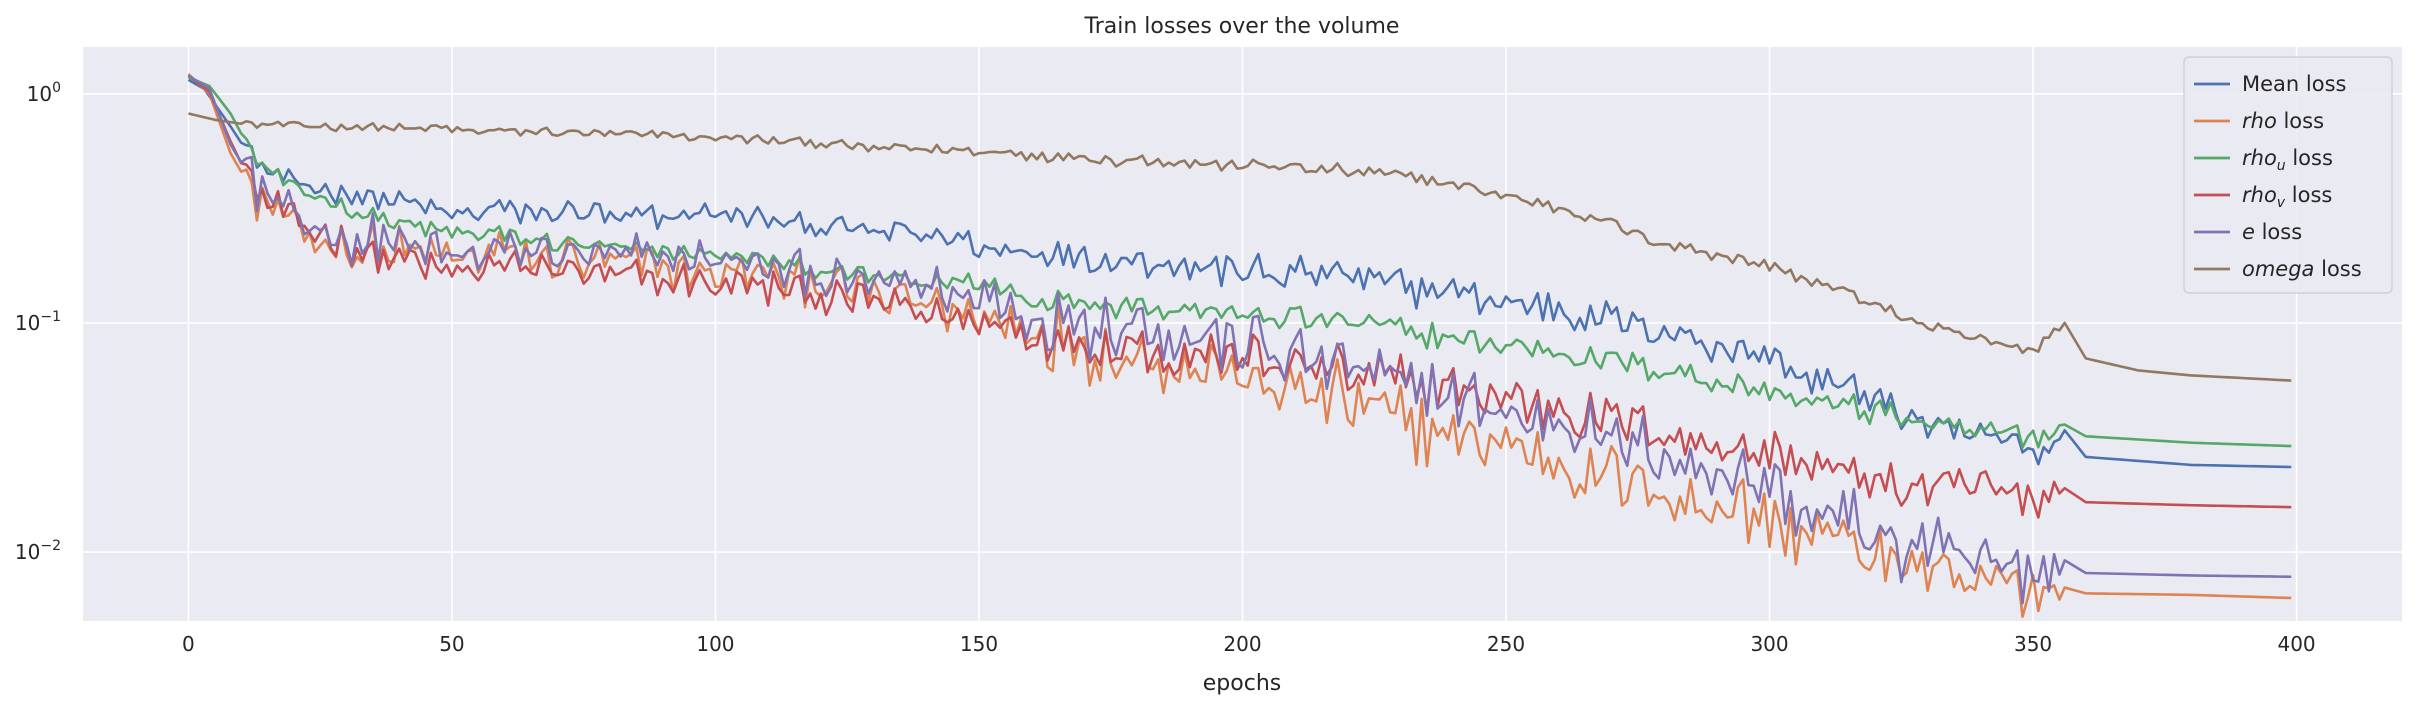 The width and height of the screenshot is (2420, 709). I want to click on x-tick-label: 250, so click(1506, 644).